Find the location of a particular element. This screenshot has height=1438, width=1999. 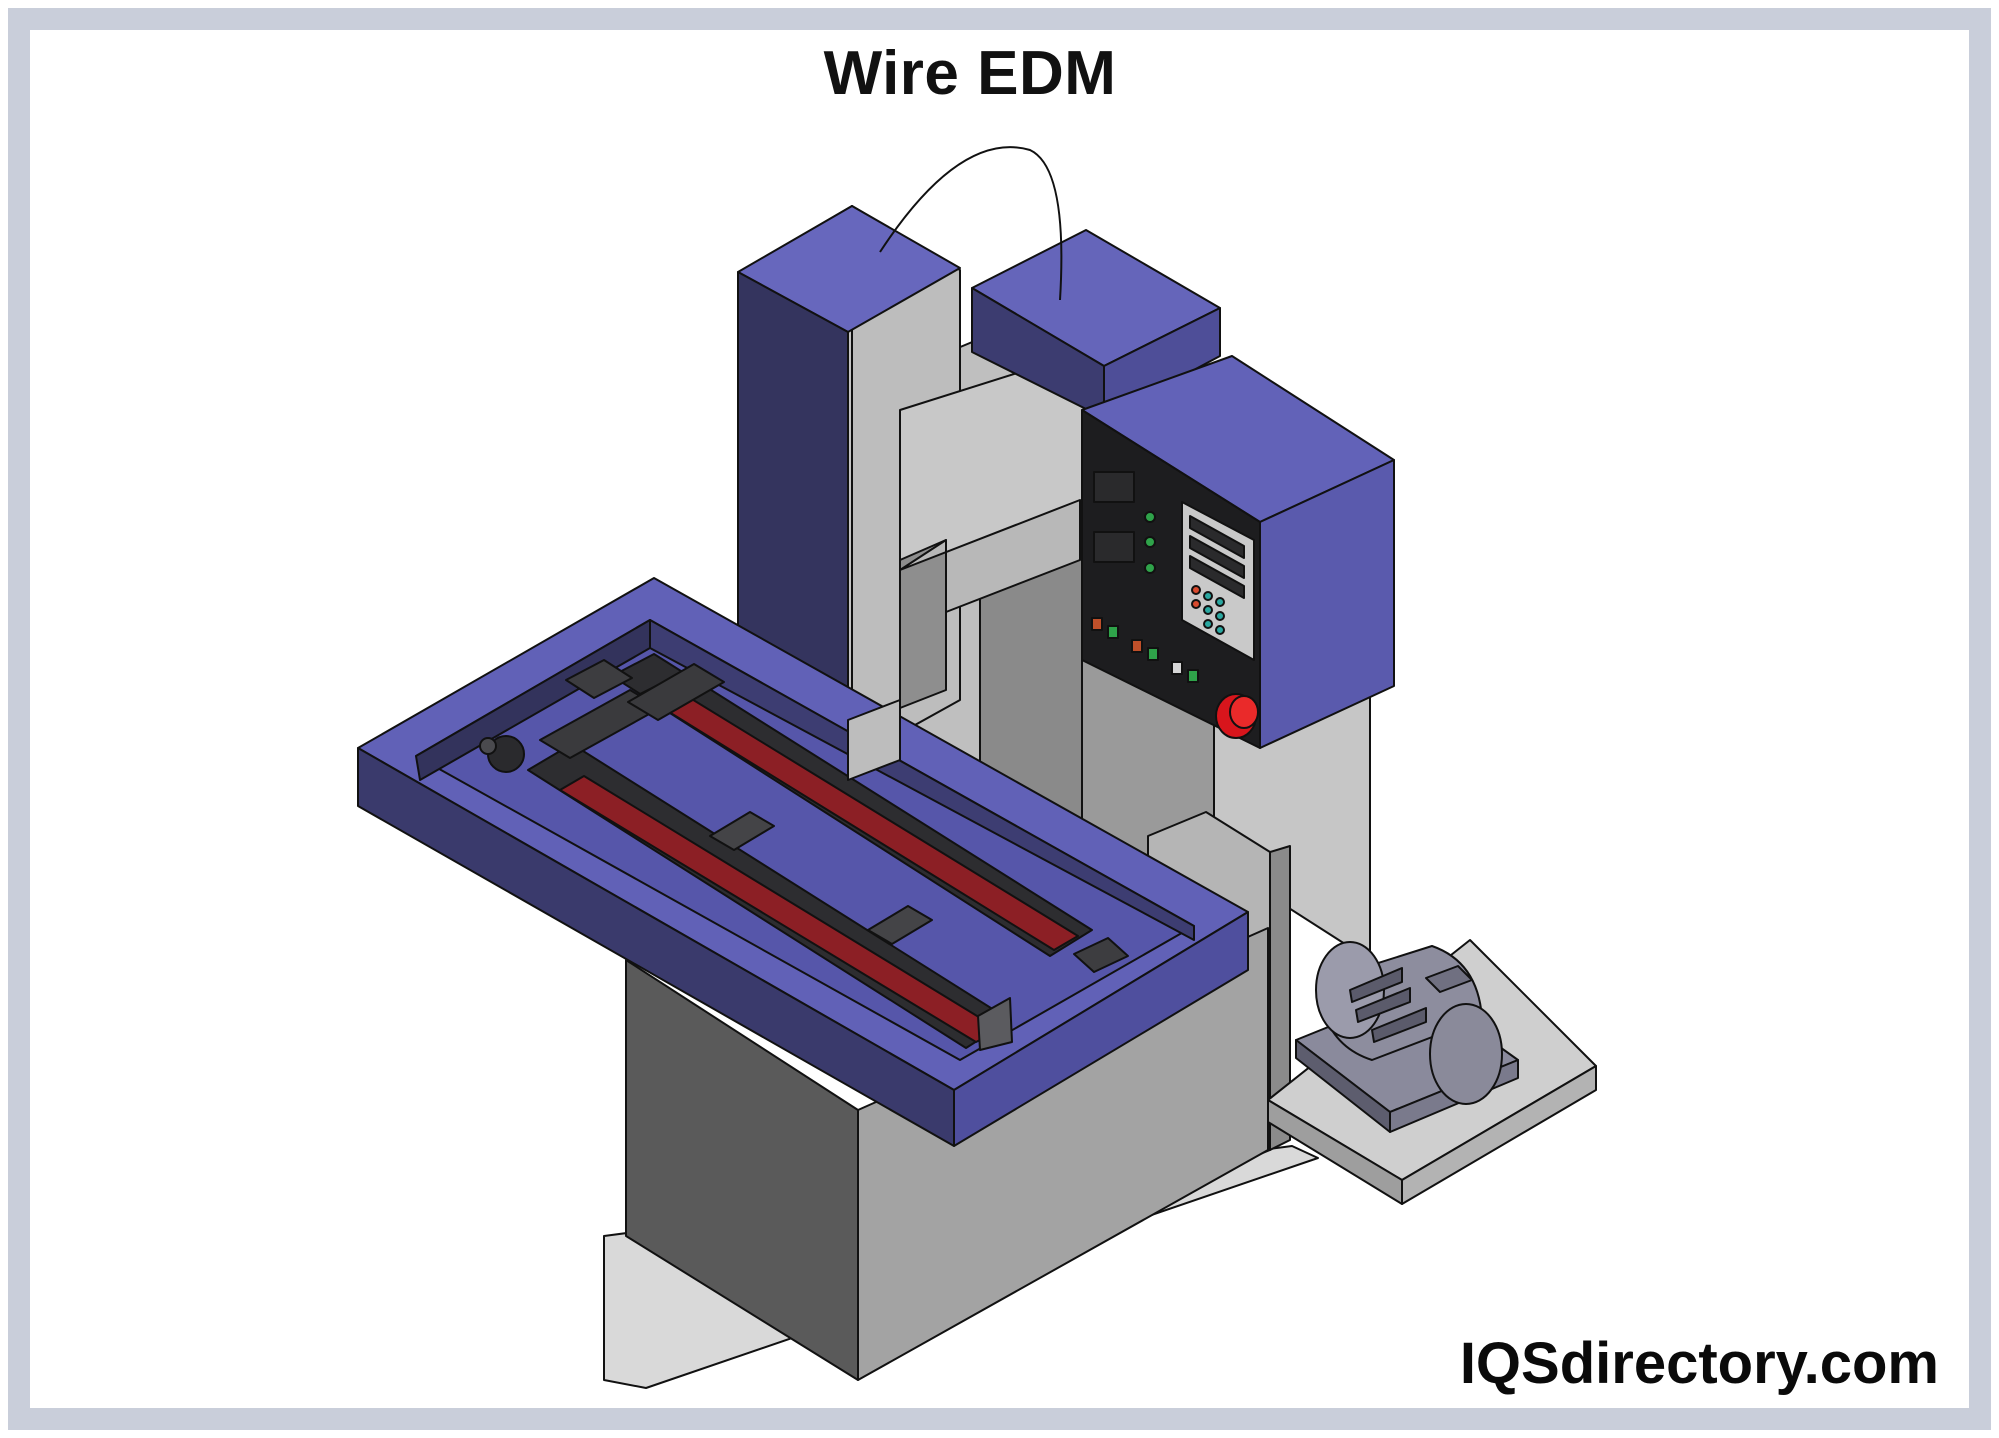

control-panel is located at coordinates (1173, 577).